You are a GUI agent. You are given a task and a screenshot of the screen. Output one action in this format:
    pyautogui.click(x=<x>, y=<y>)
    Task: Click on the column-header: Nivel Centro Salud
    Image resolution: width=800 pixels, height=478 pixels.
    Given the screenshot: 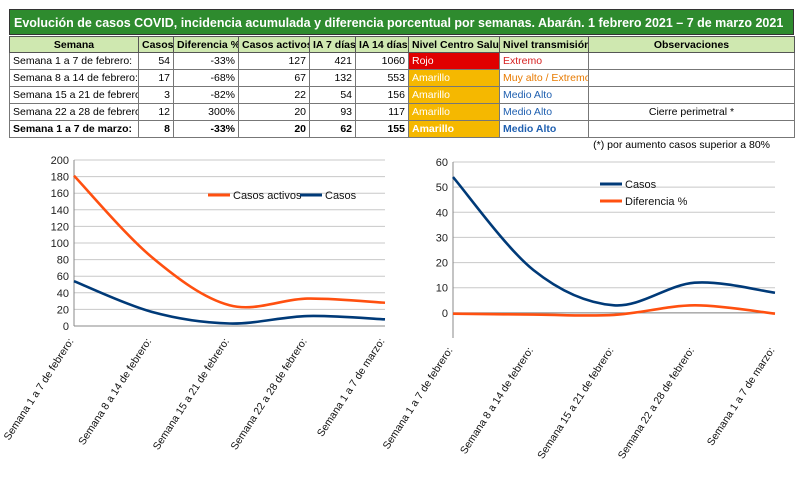 What is the action you would take?
    pyautogui.click(x=454, y=44)
    